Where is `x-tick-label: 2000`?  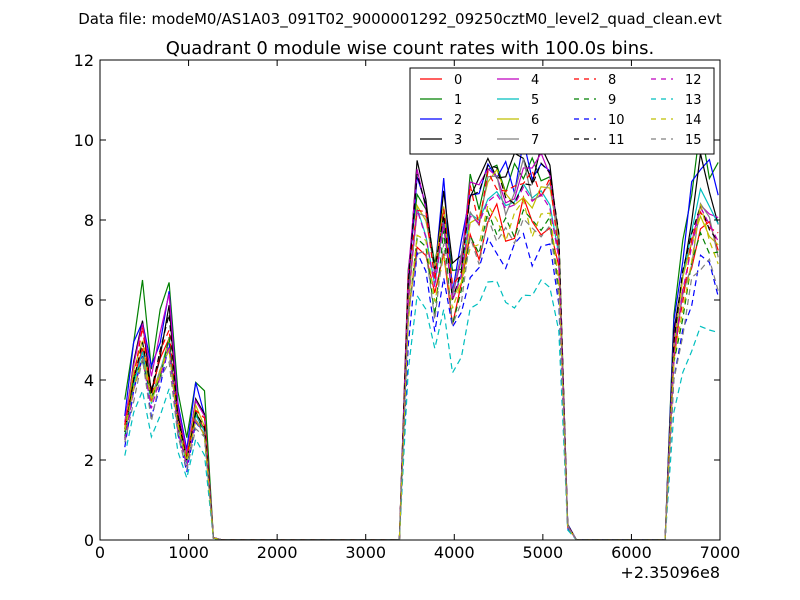
x-tick-label: 2000 is located at coordinates (277, 552).